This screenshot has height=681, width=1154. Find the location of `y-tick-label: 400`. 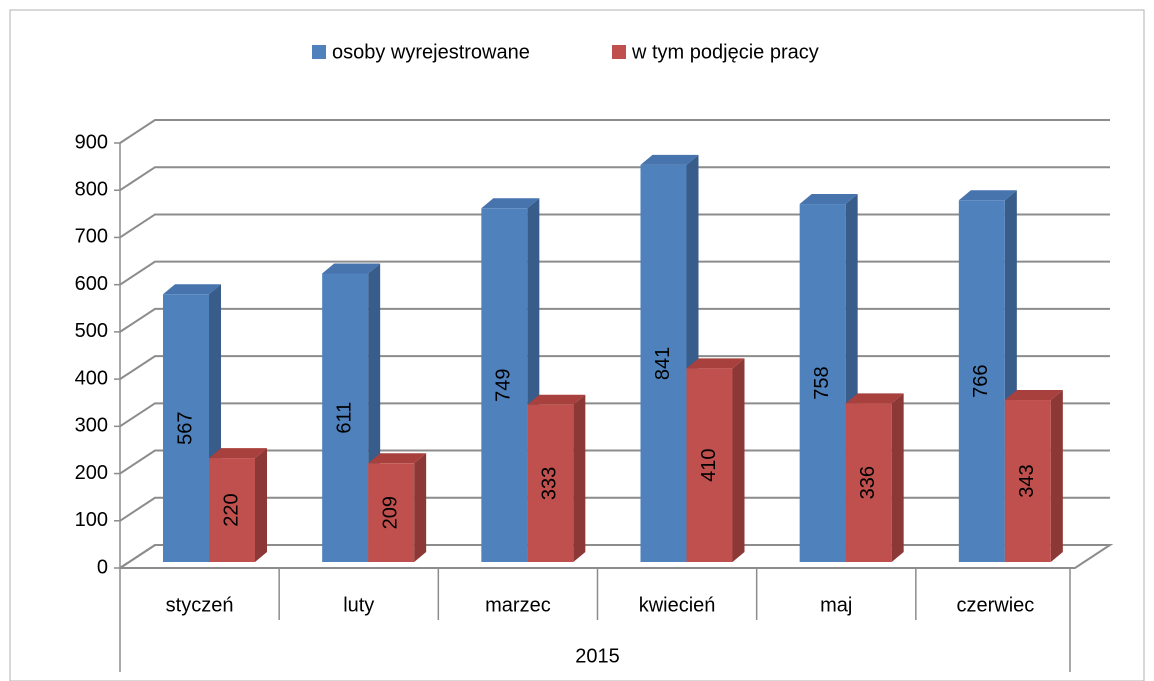

y-tick-label: 400 is located at coordinates (91, 378).